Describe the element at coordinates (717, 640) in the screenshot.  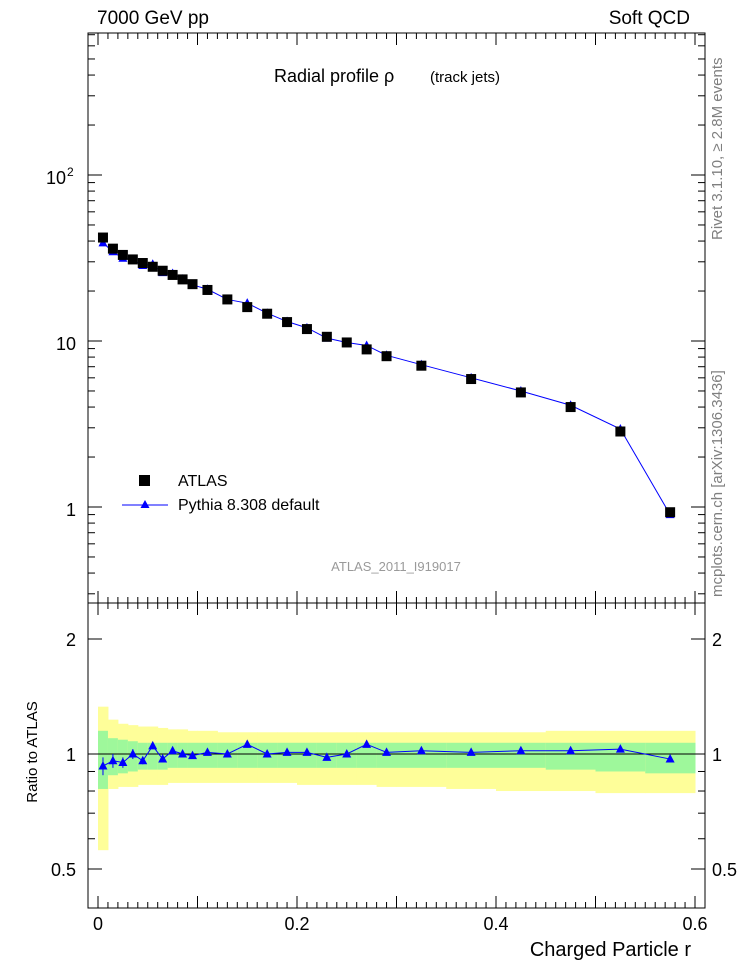
I see `ratio-y-tick-2-right: 2` at that location.